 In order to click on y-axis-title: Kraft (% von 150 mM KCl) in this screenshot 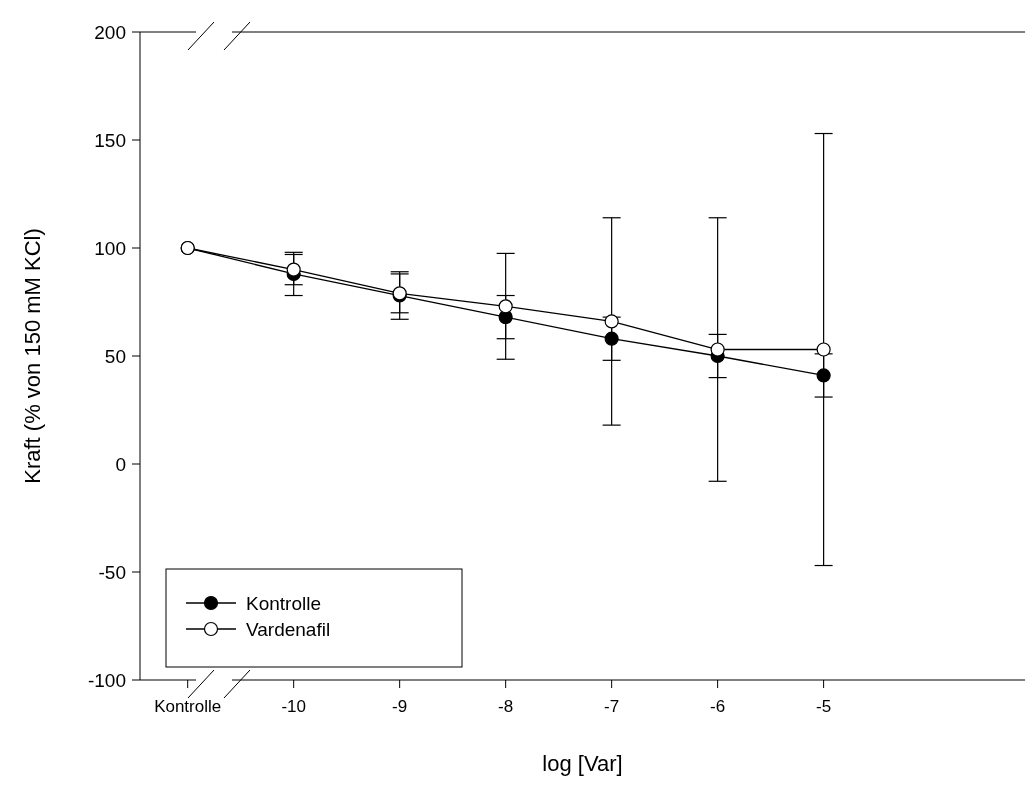, I will do `click(32, 356)`.